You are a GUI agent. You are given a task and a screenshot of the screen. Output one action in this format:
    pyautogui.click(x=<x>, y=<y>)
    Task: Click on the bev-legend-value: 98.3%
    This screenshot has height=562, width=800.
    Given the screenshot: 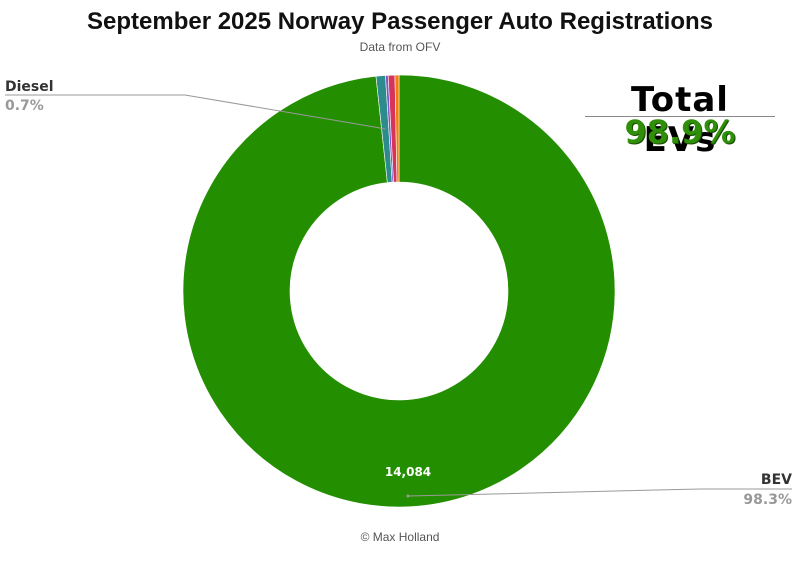 What is the action you would take?
    pyautogui.click(x=767, y=500)
    